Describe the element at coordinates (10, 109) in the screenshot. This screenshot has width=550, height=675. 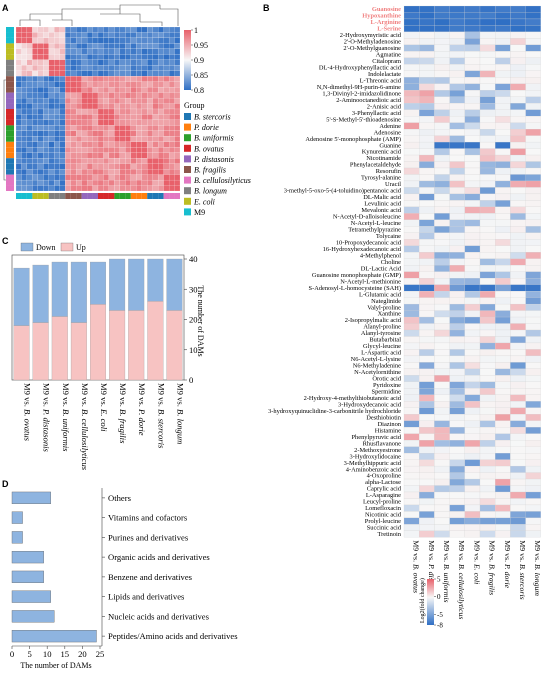
I see `panel-a-group-strip-left` at that location.